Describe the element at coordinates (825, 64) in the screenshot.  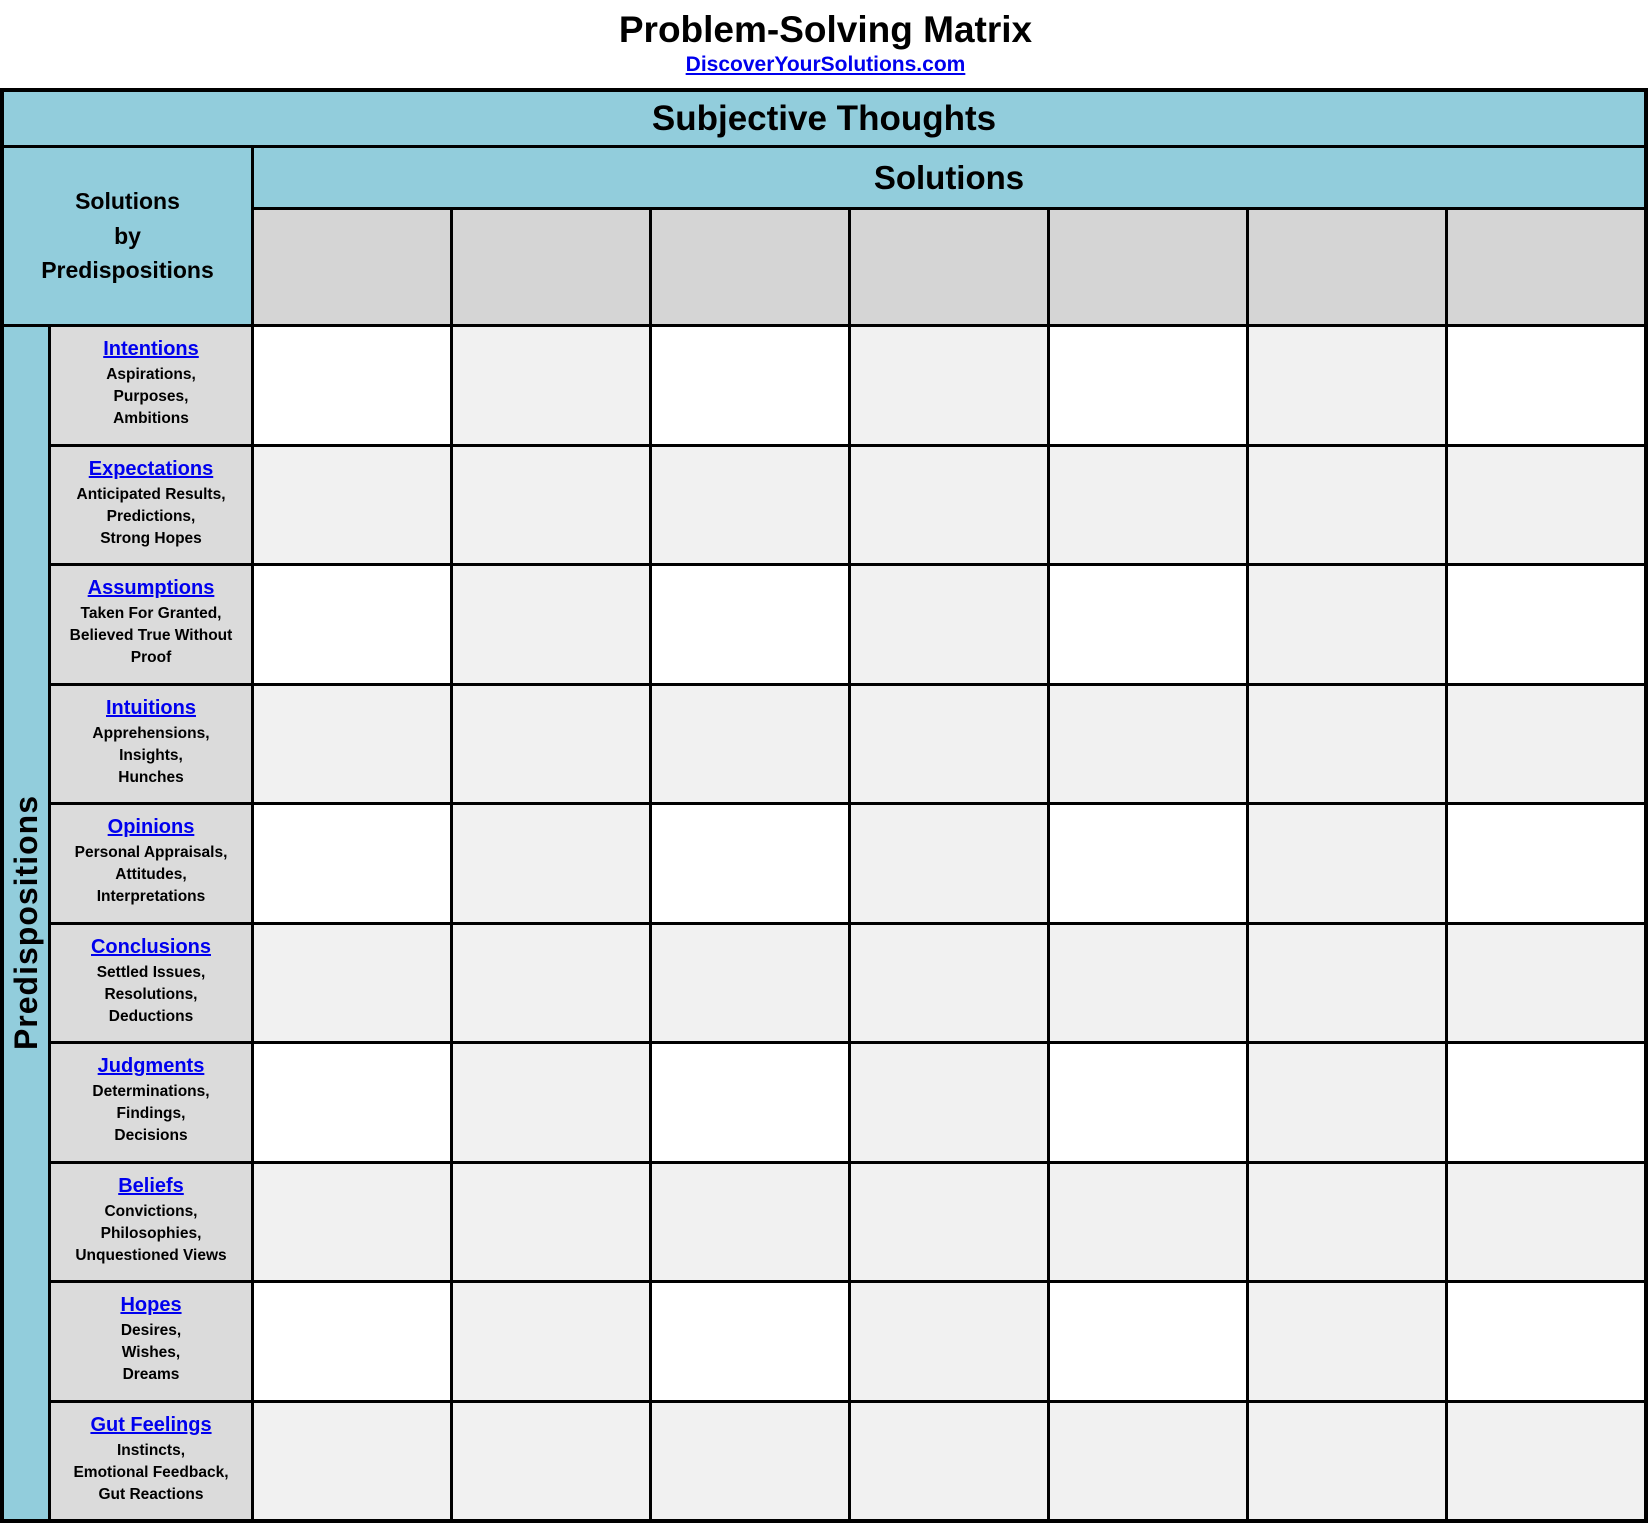
I see `site-link: DiscoverYourSolutions.com` at that location.